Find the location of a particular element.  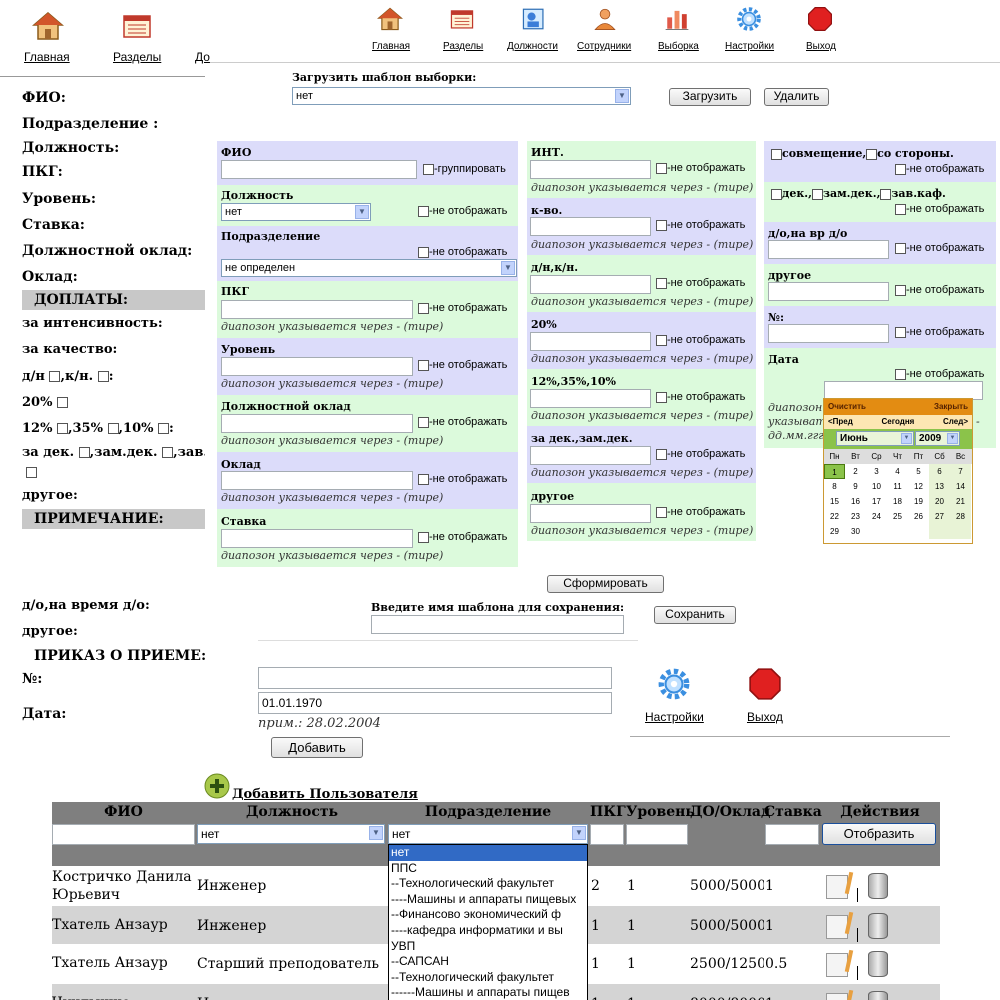

other-notshow-checkbox is located at coordinates (661, 512).